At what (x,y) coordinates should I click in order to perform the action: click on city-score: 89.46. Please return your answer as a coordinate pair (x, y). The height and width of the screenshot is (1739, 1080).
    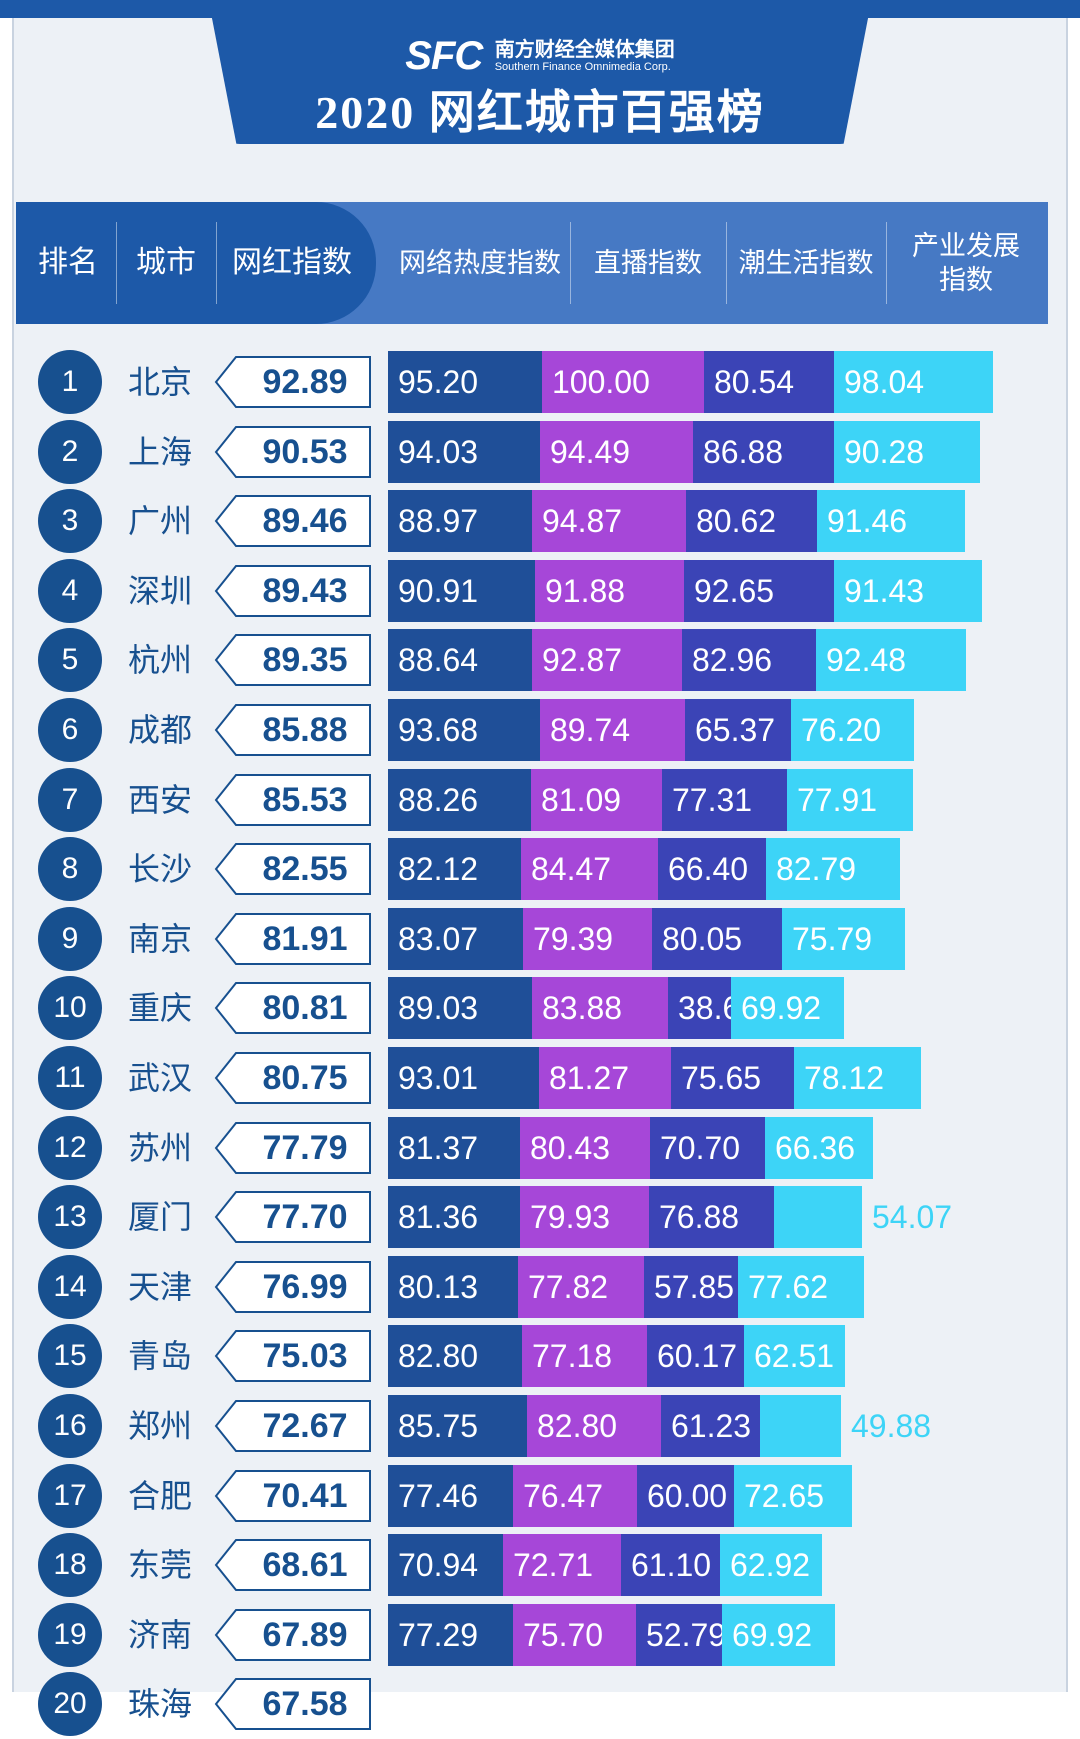
    Looking at the image, I should click on (305, 521).